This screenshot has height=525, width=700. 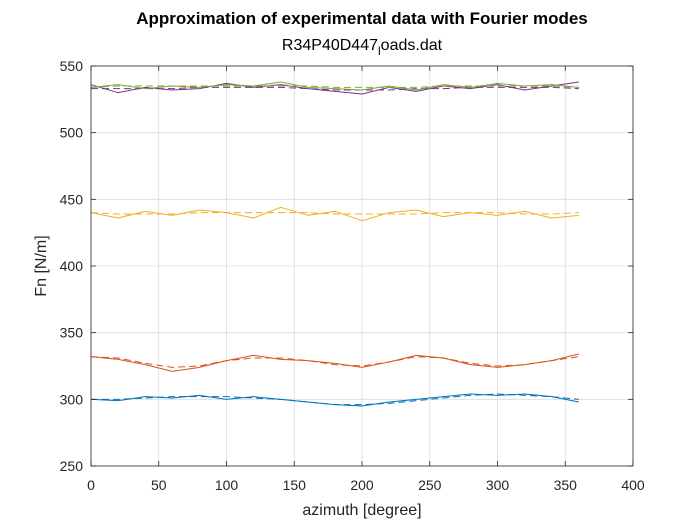 What do you see at coordinates (159, 485) in the screenshot?
I see `x-tick-label: 50` at bounding box center [159, 485].